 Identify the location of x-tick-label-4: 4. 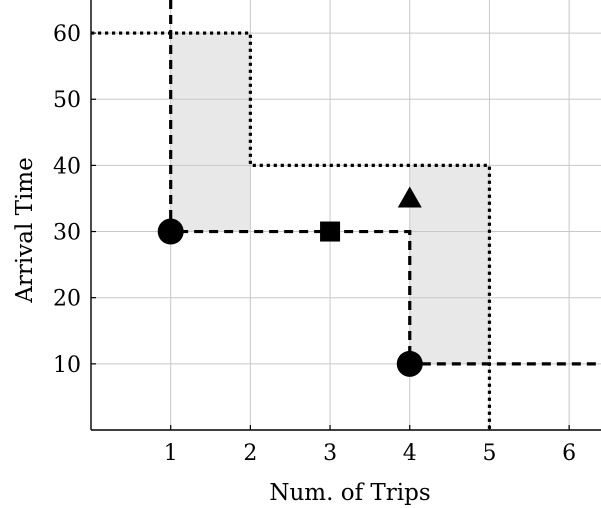
(410, 453).